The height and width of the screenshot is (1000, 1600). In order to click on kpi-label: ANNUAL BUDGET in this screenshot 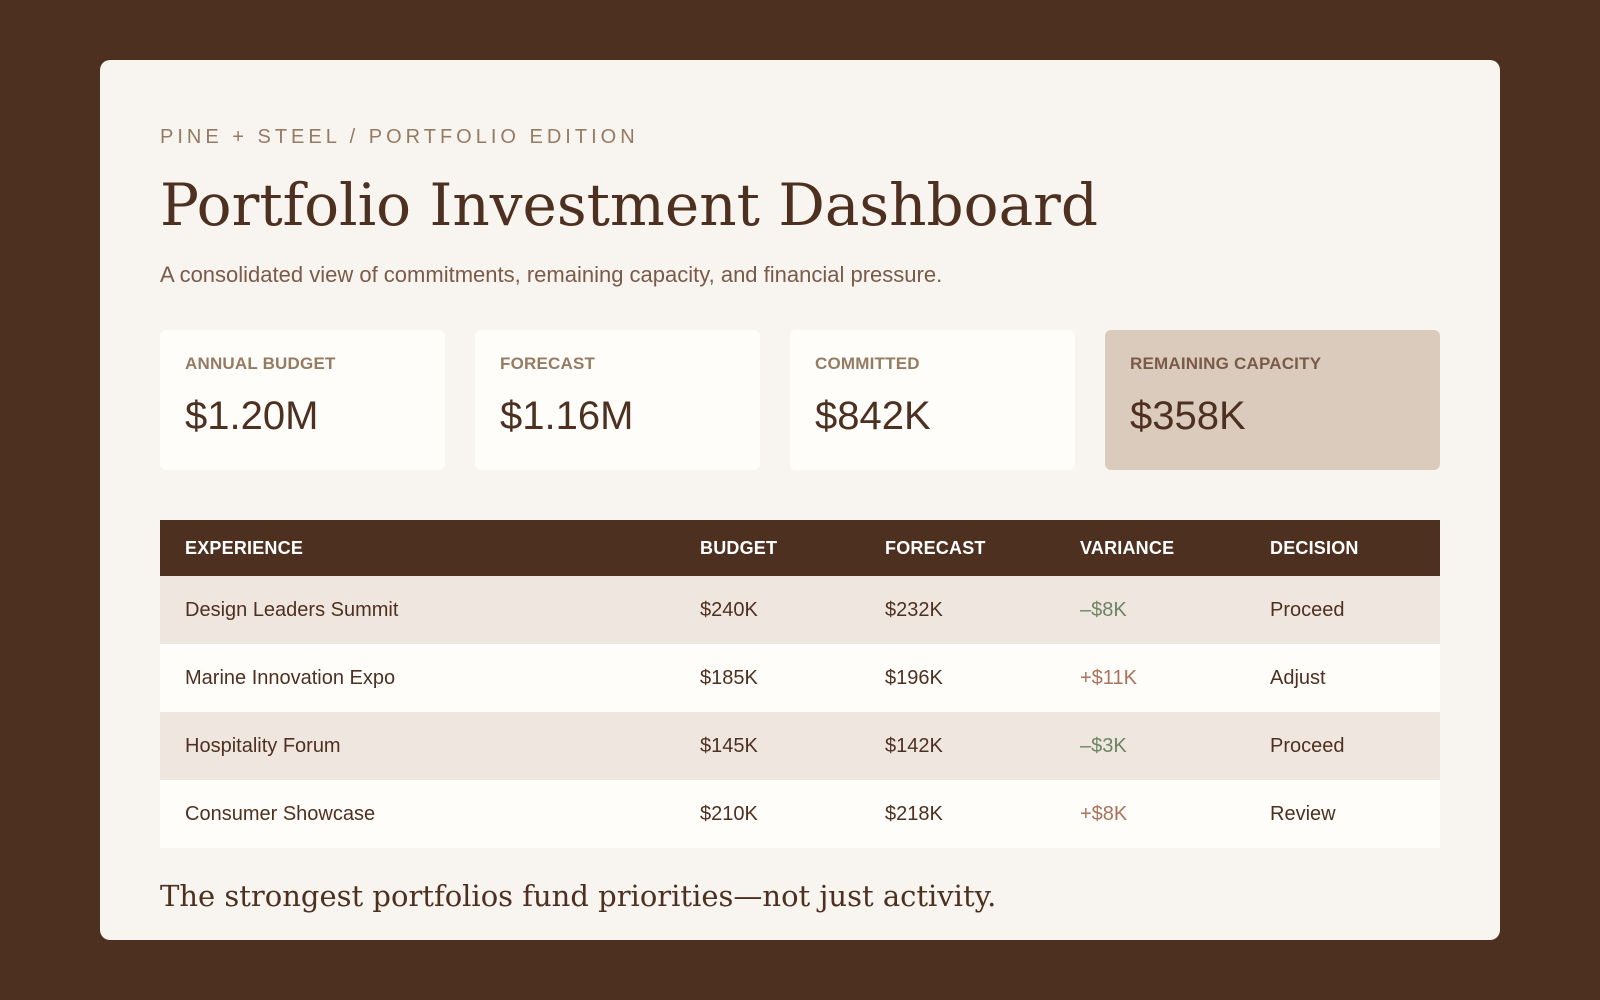, I will do `click(260, 363)`.